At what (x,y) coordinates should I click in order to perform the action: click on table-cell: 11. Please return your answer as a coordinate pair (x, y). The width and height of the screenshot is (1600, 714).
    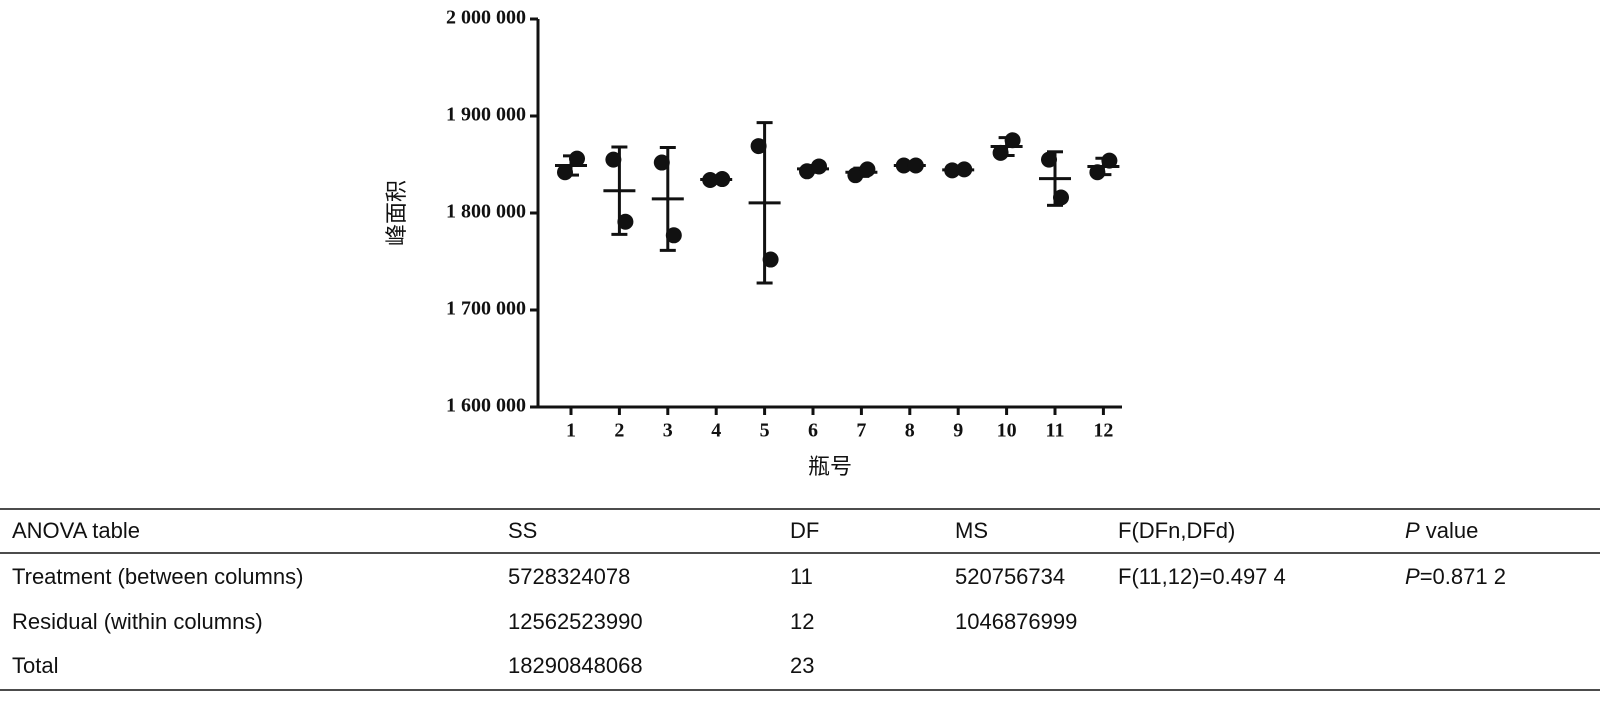
    Looking at the image, I should click on (801, 576).